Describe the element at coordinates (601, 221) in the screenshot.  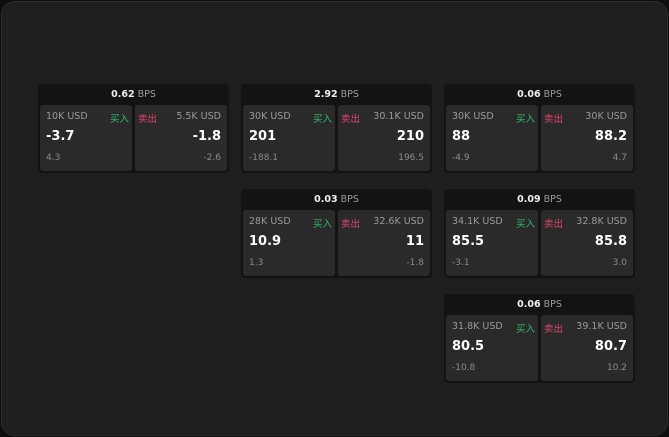
I see `ask-size: 32.8K USD` at that location.